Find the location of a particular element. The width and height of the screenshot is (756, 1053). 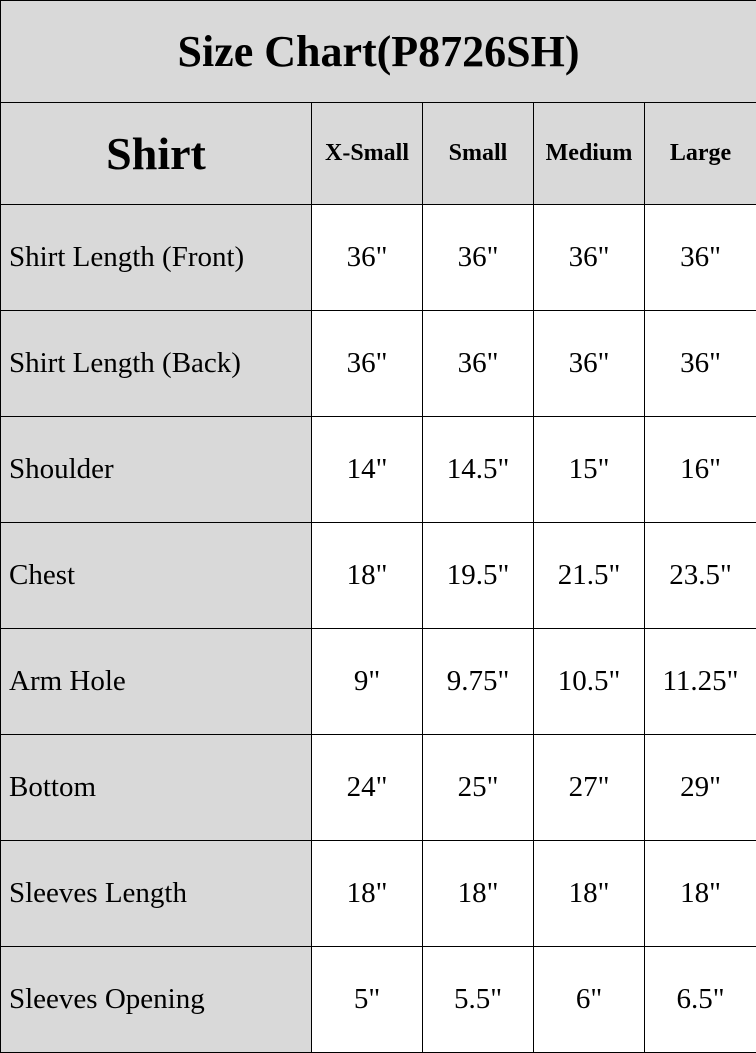

measurement-cell: 27" is located at coordinates (589, 788).